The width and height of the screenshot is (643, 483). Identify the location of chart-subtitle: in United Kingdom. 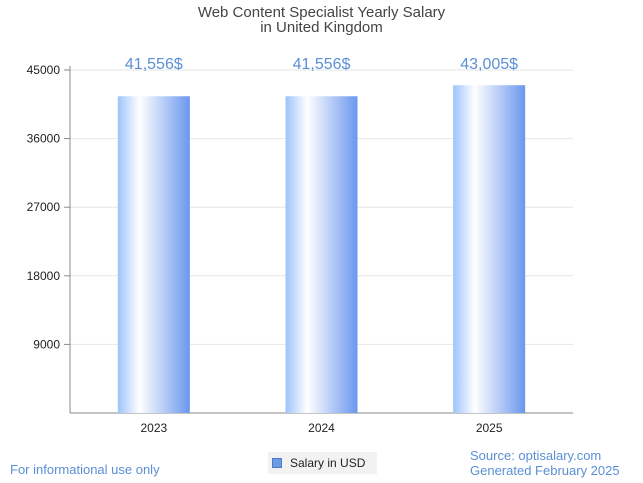
(321, 27).